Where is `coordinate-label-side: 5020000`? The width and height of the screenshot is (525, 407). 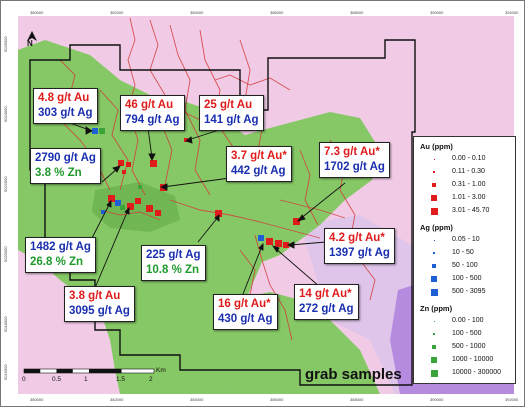 coordinate-label-side: 5020000 is located at coordinates (5, 254).